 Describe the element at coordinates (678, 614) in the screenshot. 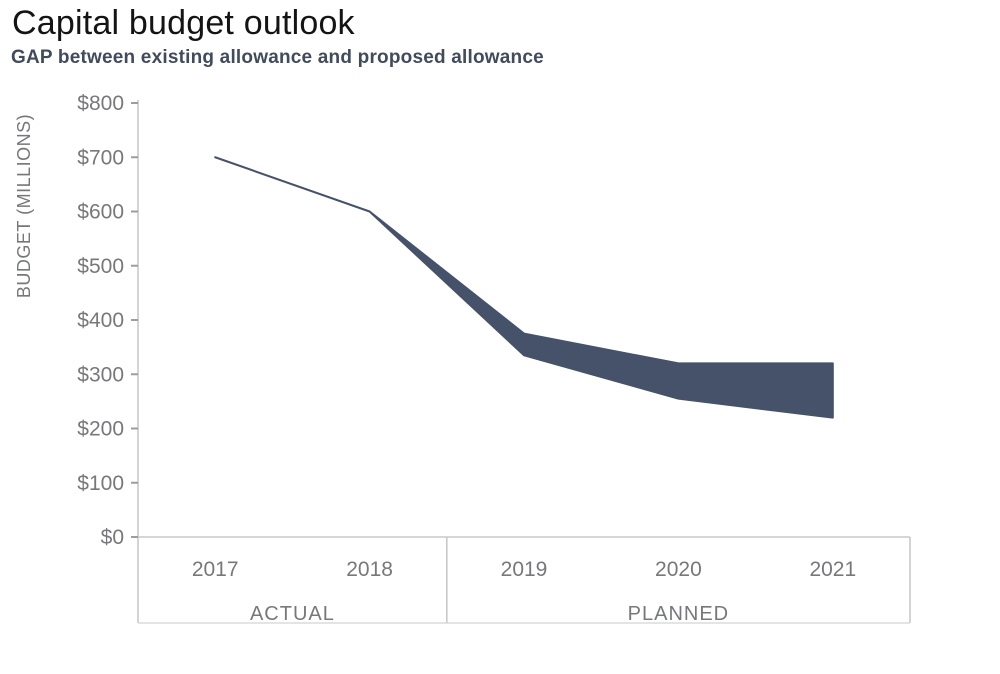

I see `x-group-label: PLANNED` at that location.